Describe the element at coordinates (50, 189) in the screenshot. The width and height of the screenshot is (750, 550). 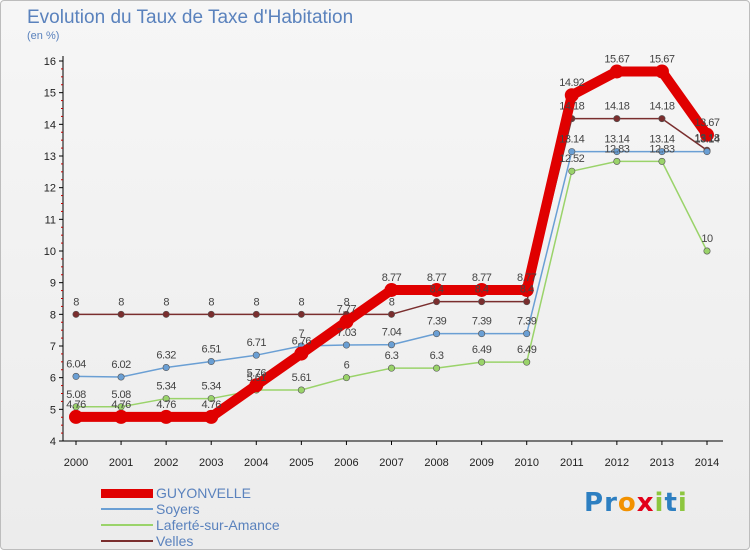
I see `y-tick-label: 12` at that location.